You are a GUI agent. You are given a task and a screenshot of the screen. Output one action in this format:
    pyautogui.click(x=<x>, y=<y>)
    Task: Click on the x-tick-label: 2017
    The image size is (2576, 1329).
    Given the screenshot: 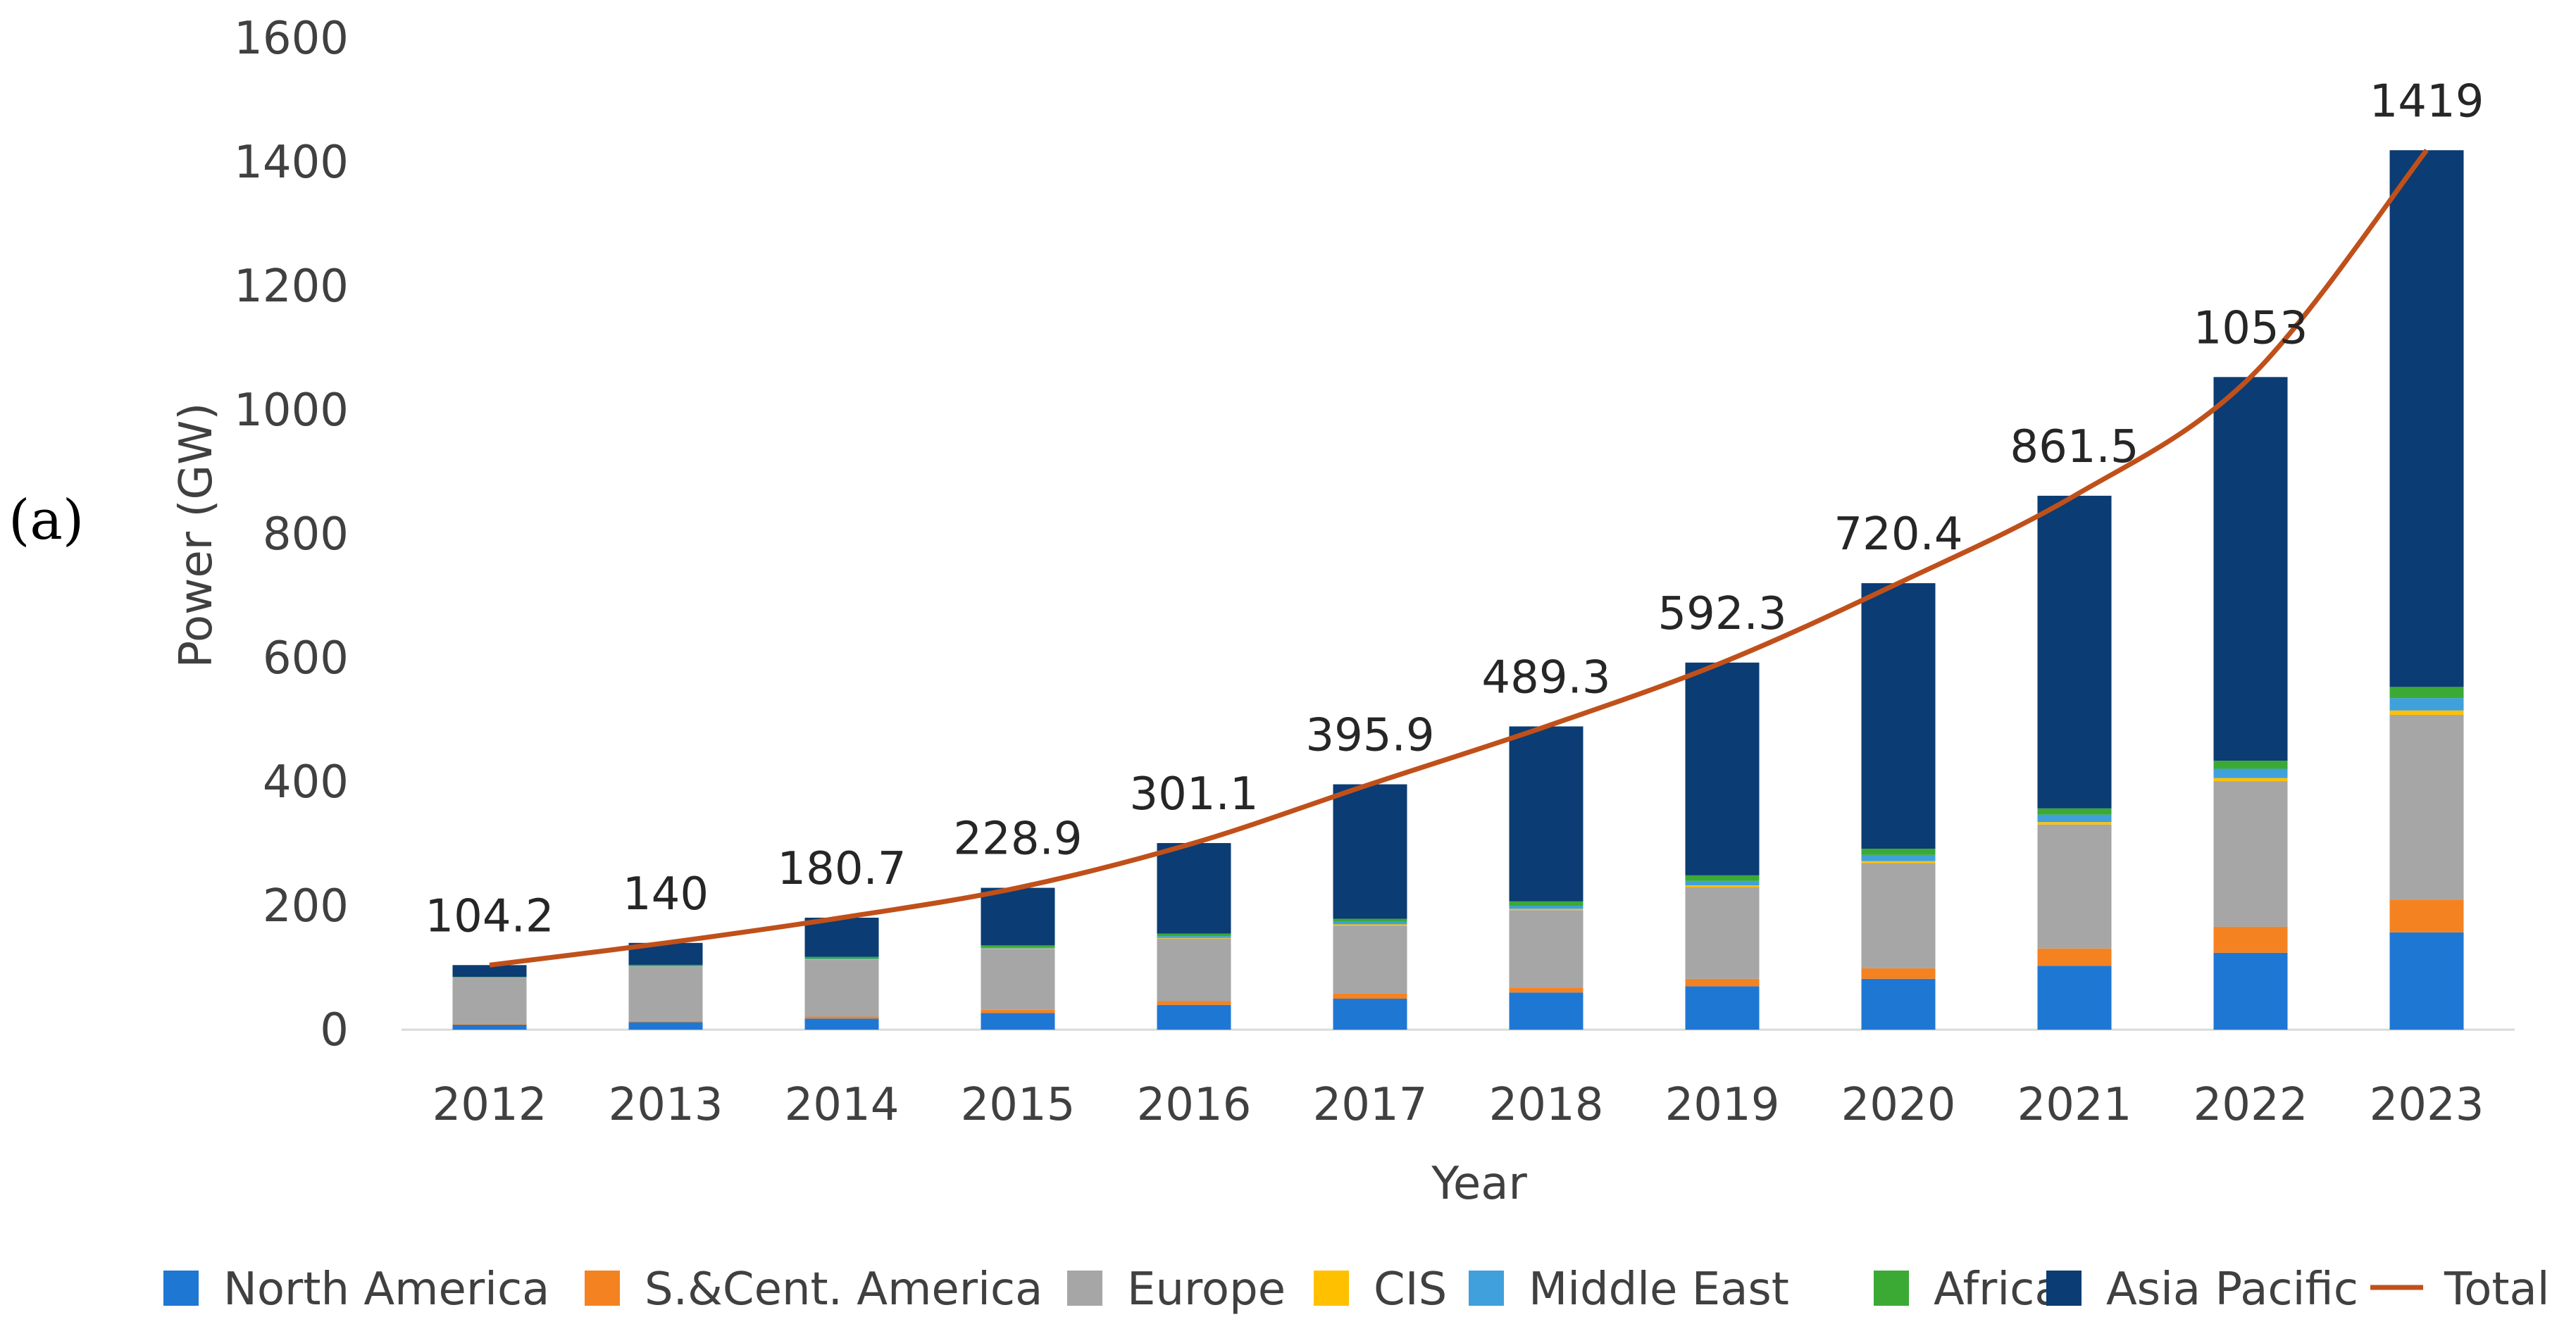 What is the action you would take?
    pyautogui.click(x=1370, y=1105)
    